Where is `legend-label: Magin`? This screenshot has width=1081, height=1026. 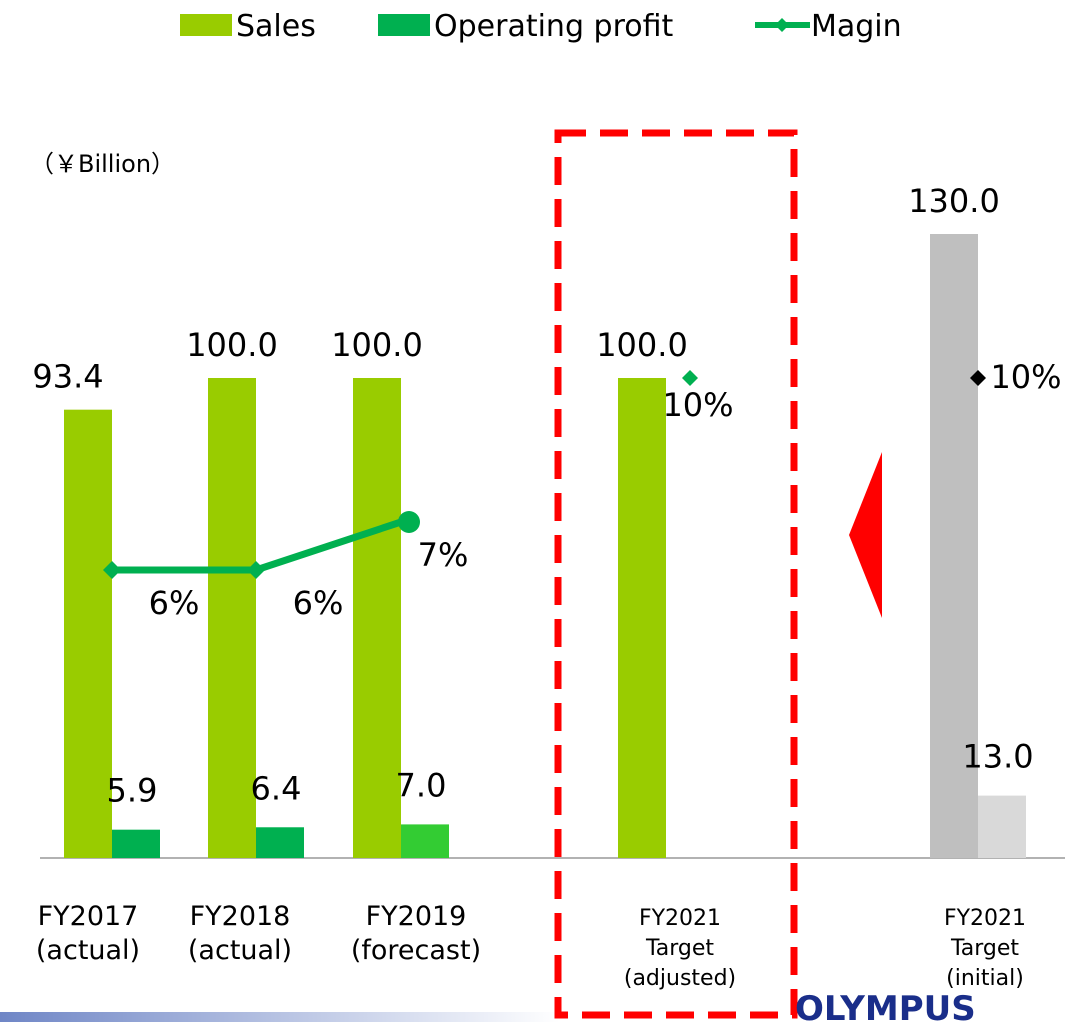 legend-label: Magin is located at coordinates (856, 26).